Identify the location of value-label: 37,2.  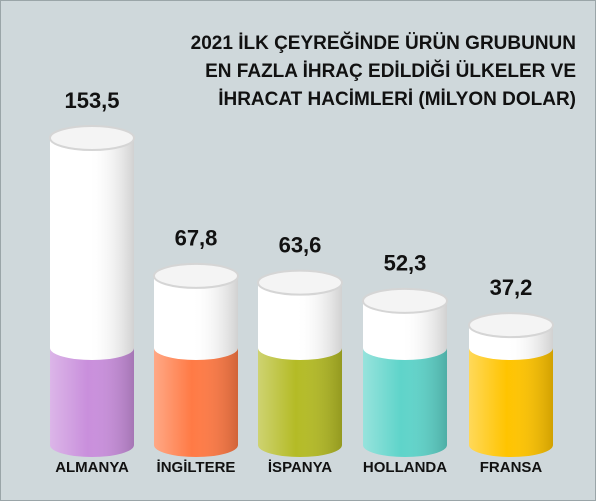
(511, 287).